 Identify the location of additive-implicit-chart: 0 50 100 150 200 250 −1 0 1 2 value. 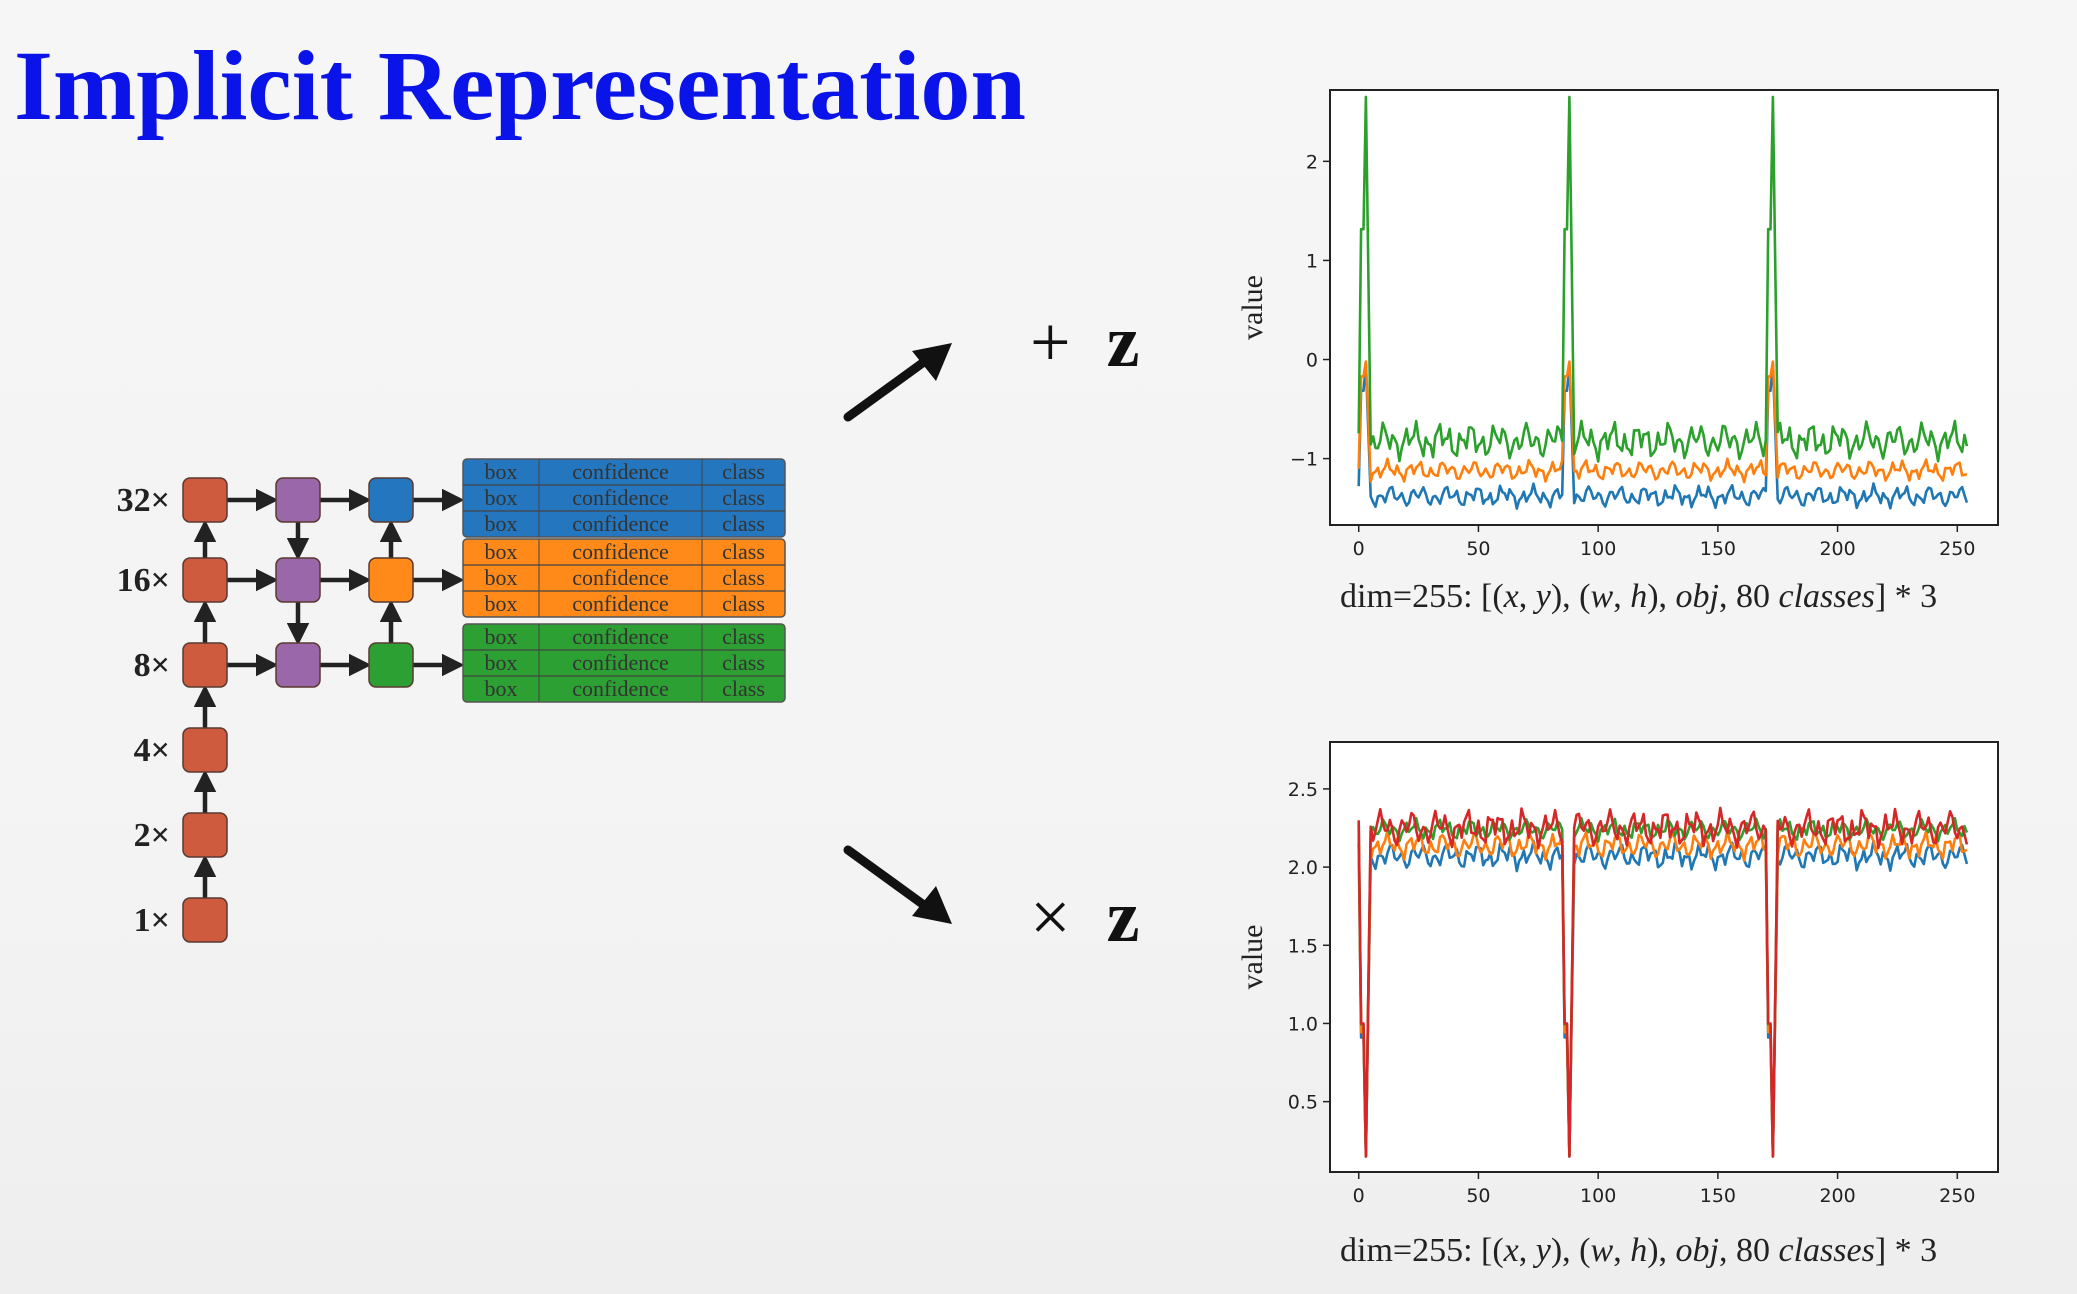
(1619, 324).